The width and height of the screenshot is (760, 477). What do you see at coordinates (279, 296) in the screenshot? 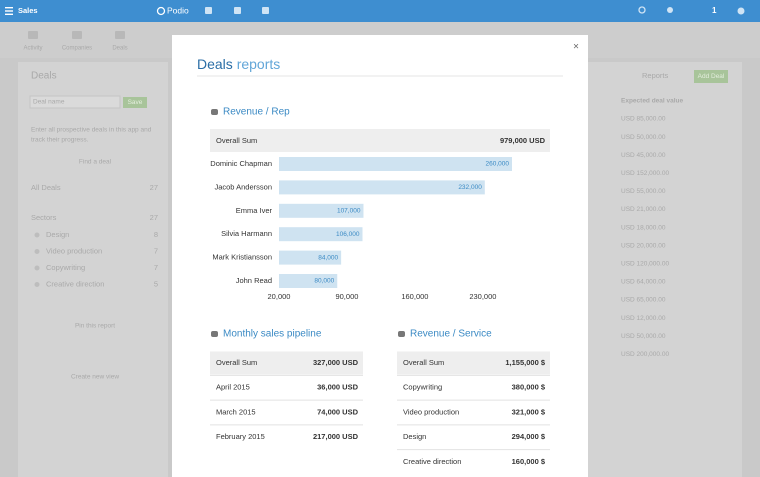
I see `x-tick-label: 20,000` at bounding box center [279, 296].